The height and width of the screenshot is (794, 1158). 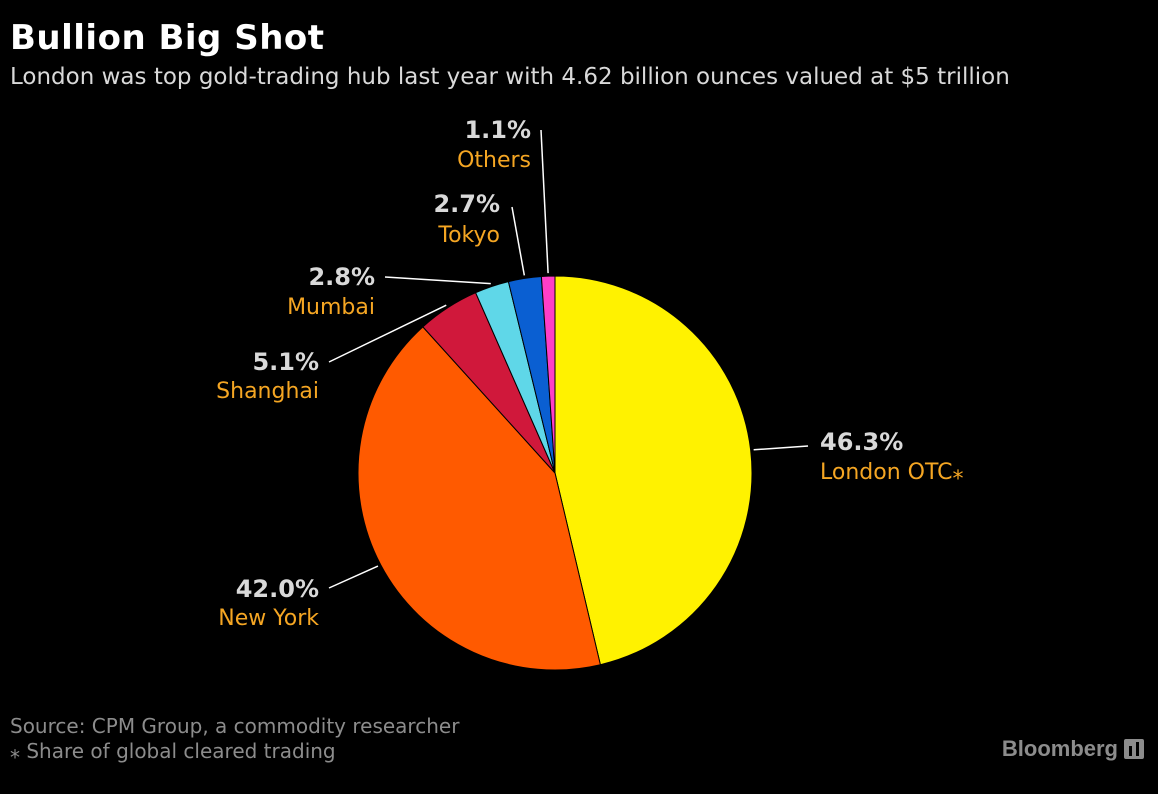 What do you see at coordinates (331, 307) in the screenshot?
I see `slice-label-mumbai: Mumbai` at bounding box center [331, 307].